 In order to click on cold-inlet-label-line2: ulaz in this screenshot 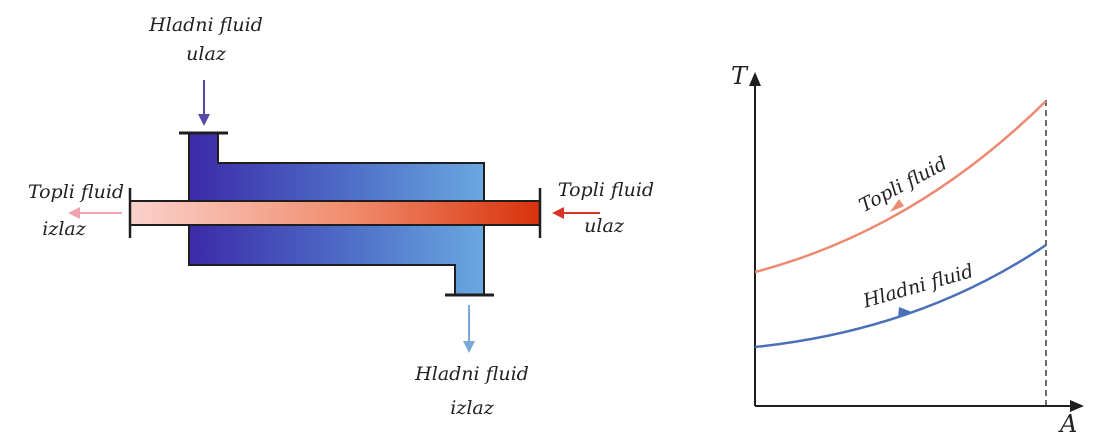, I will do `click(206, 54)`.